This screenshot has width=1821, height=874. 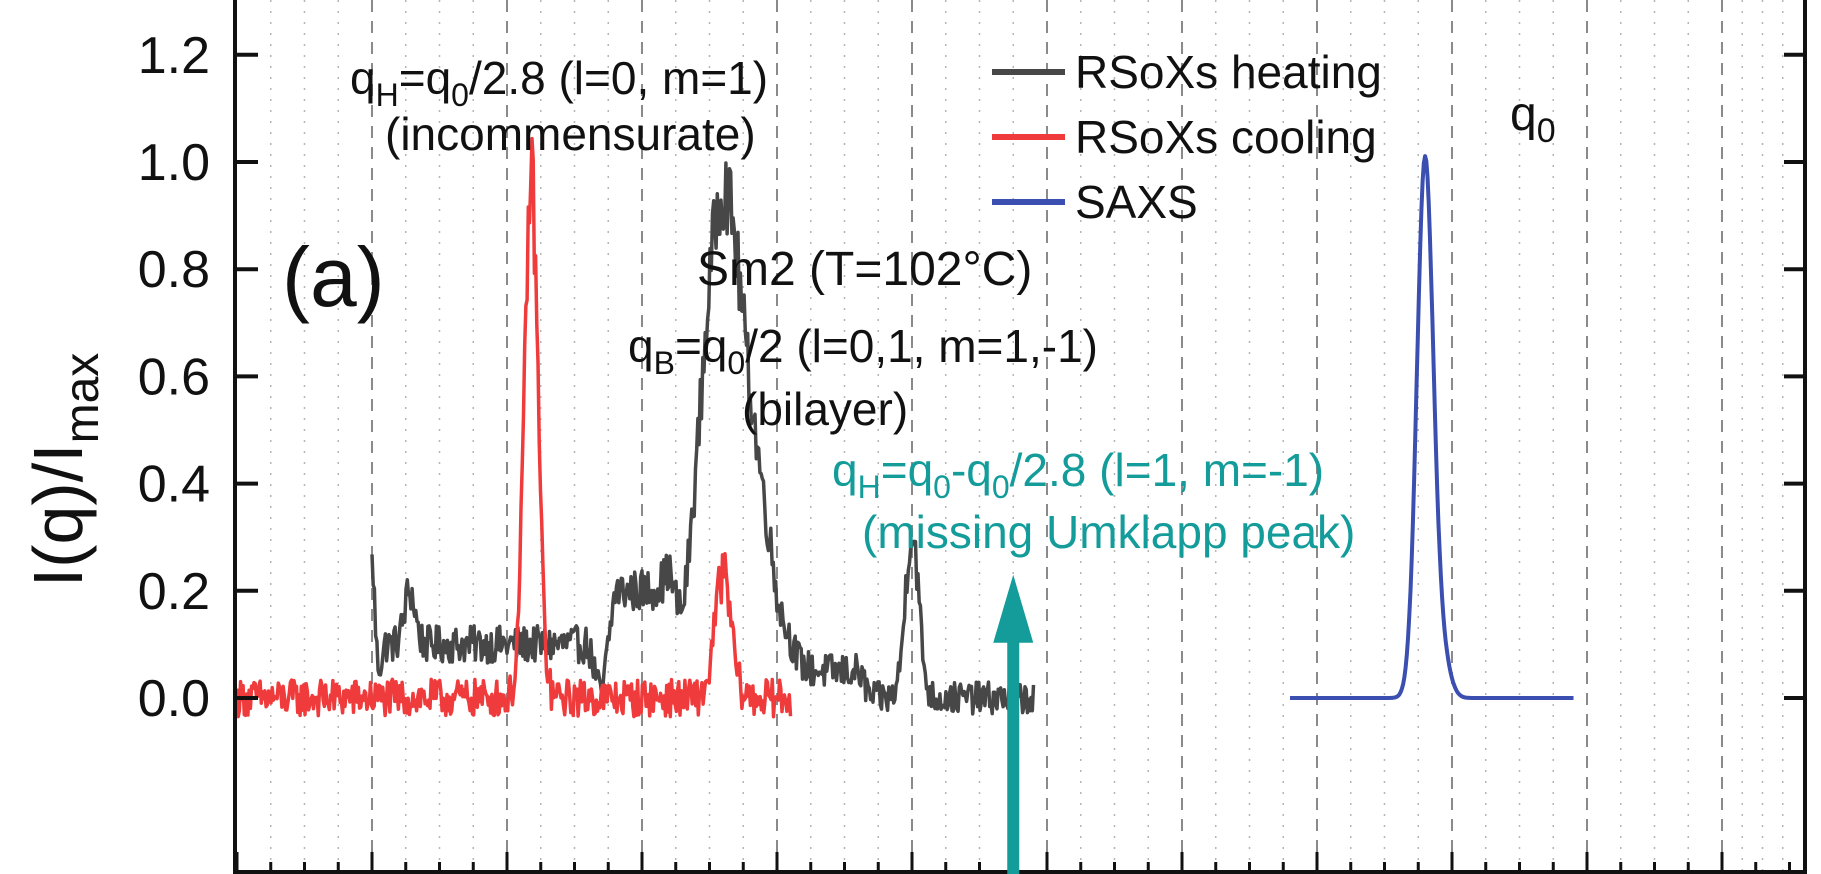 I want to click on legend: RSoXs heating RSoXs cooling SAXS, so click(x=1187, y=137).